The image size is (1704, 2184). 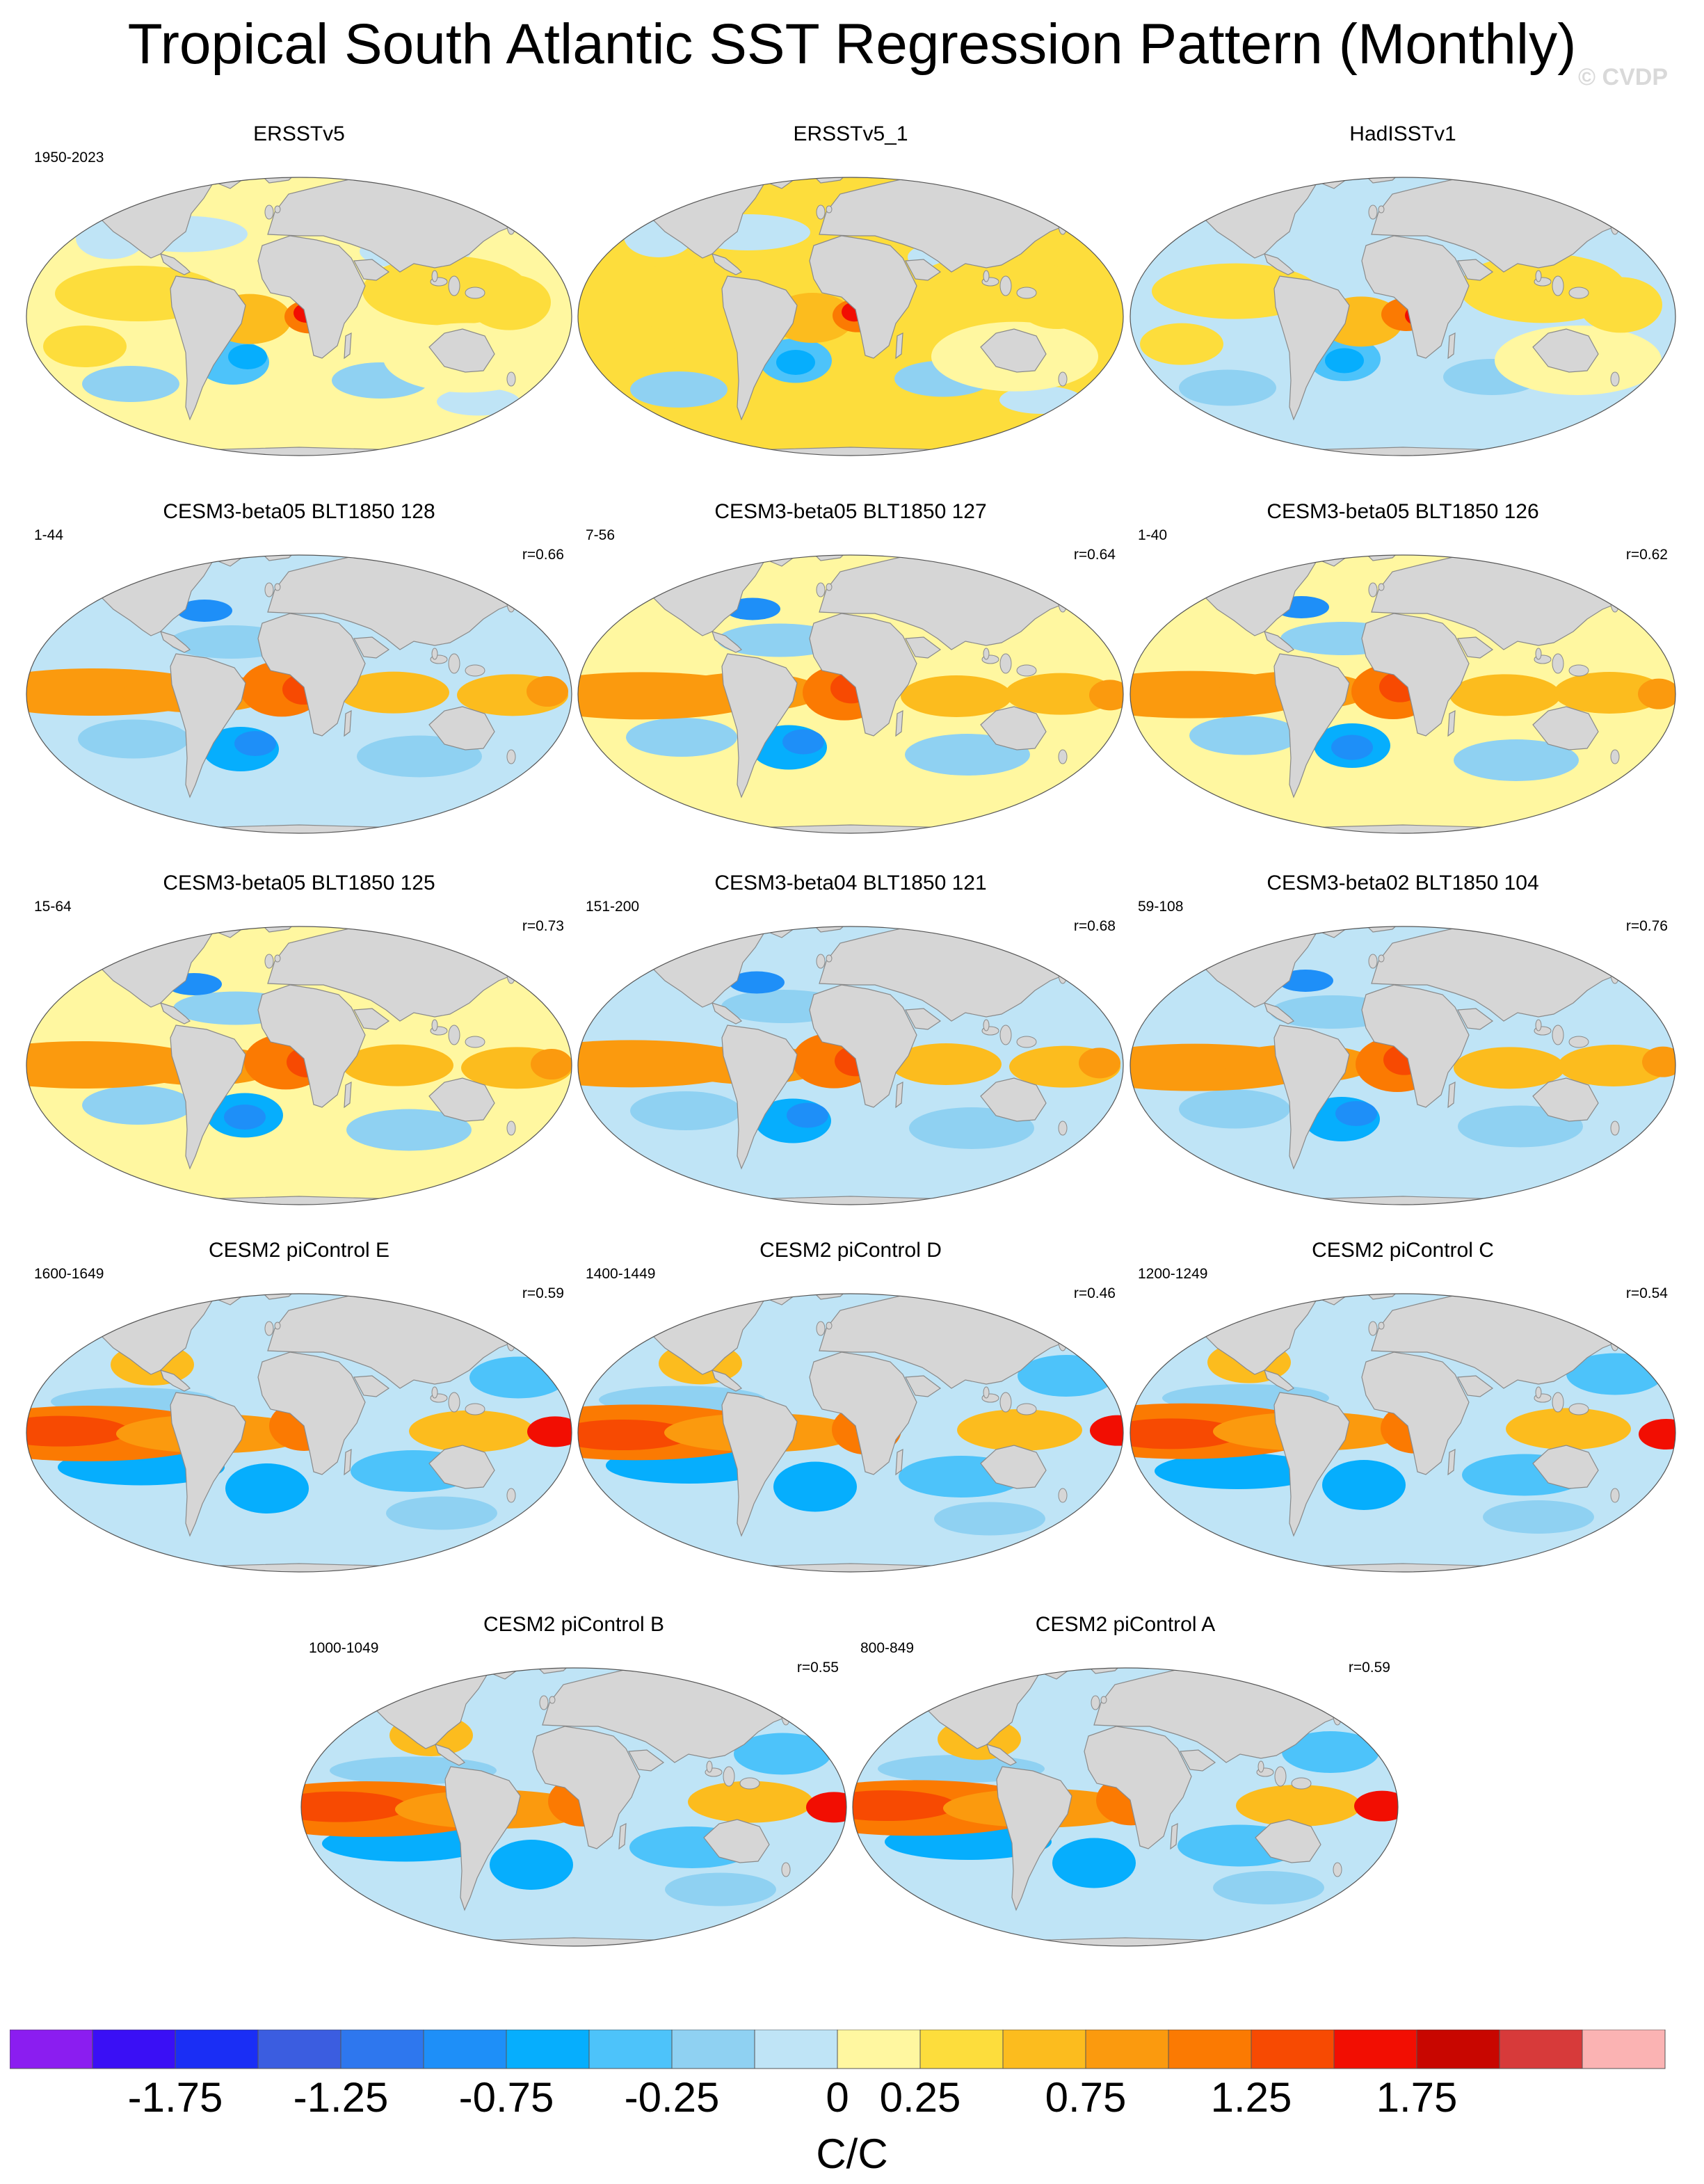 I want to click on map-panel-12: CESM2 piControl B 1000-1049 r=0.55, so click(x=574, y=1793).